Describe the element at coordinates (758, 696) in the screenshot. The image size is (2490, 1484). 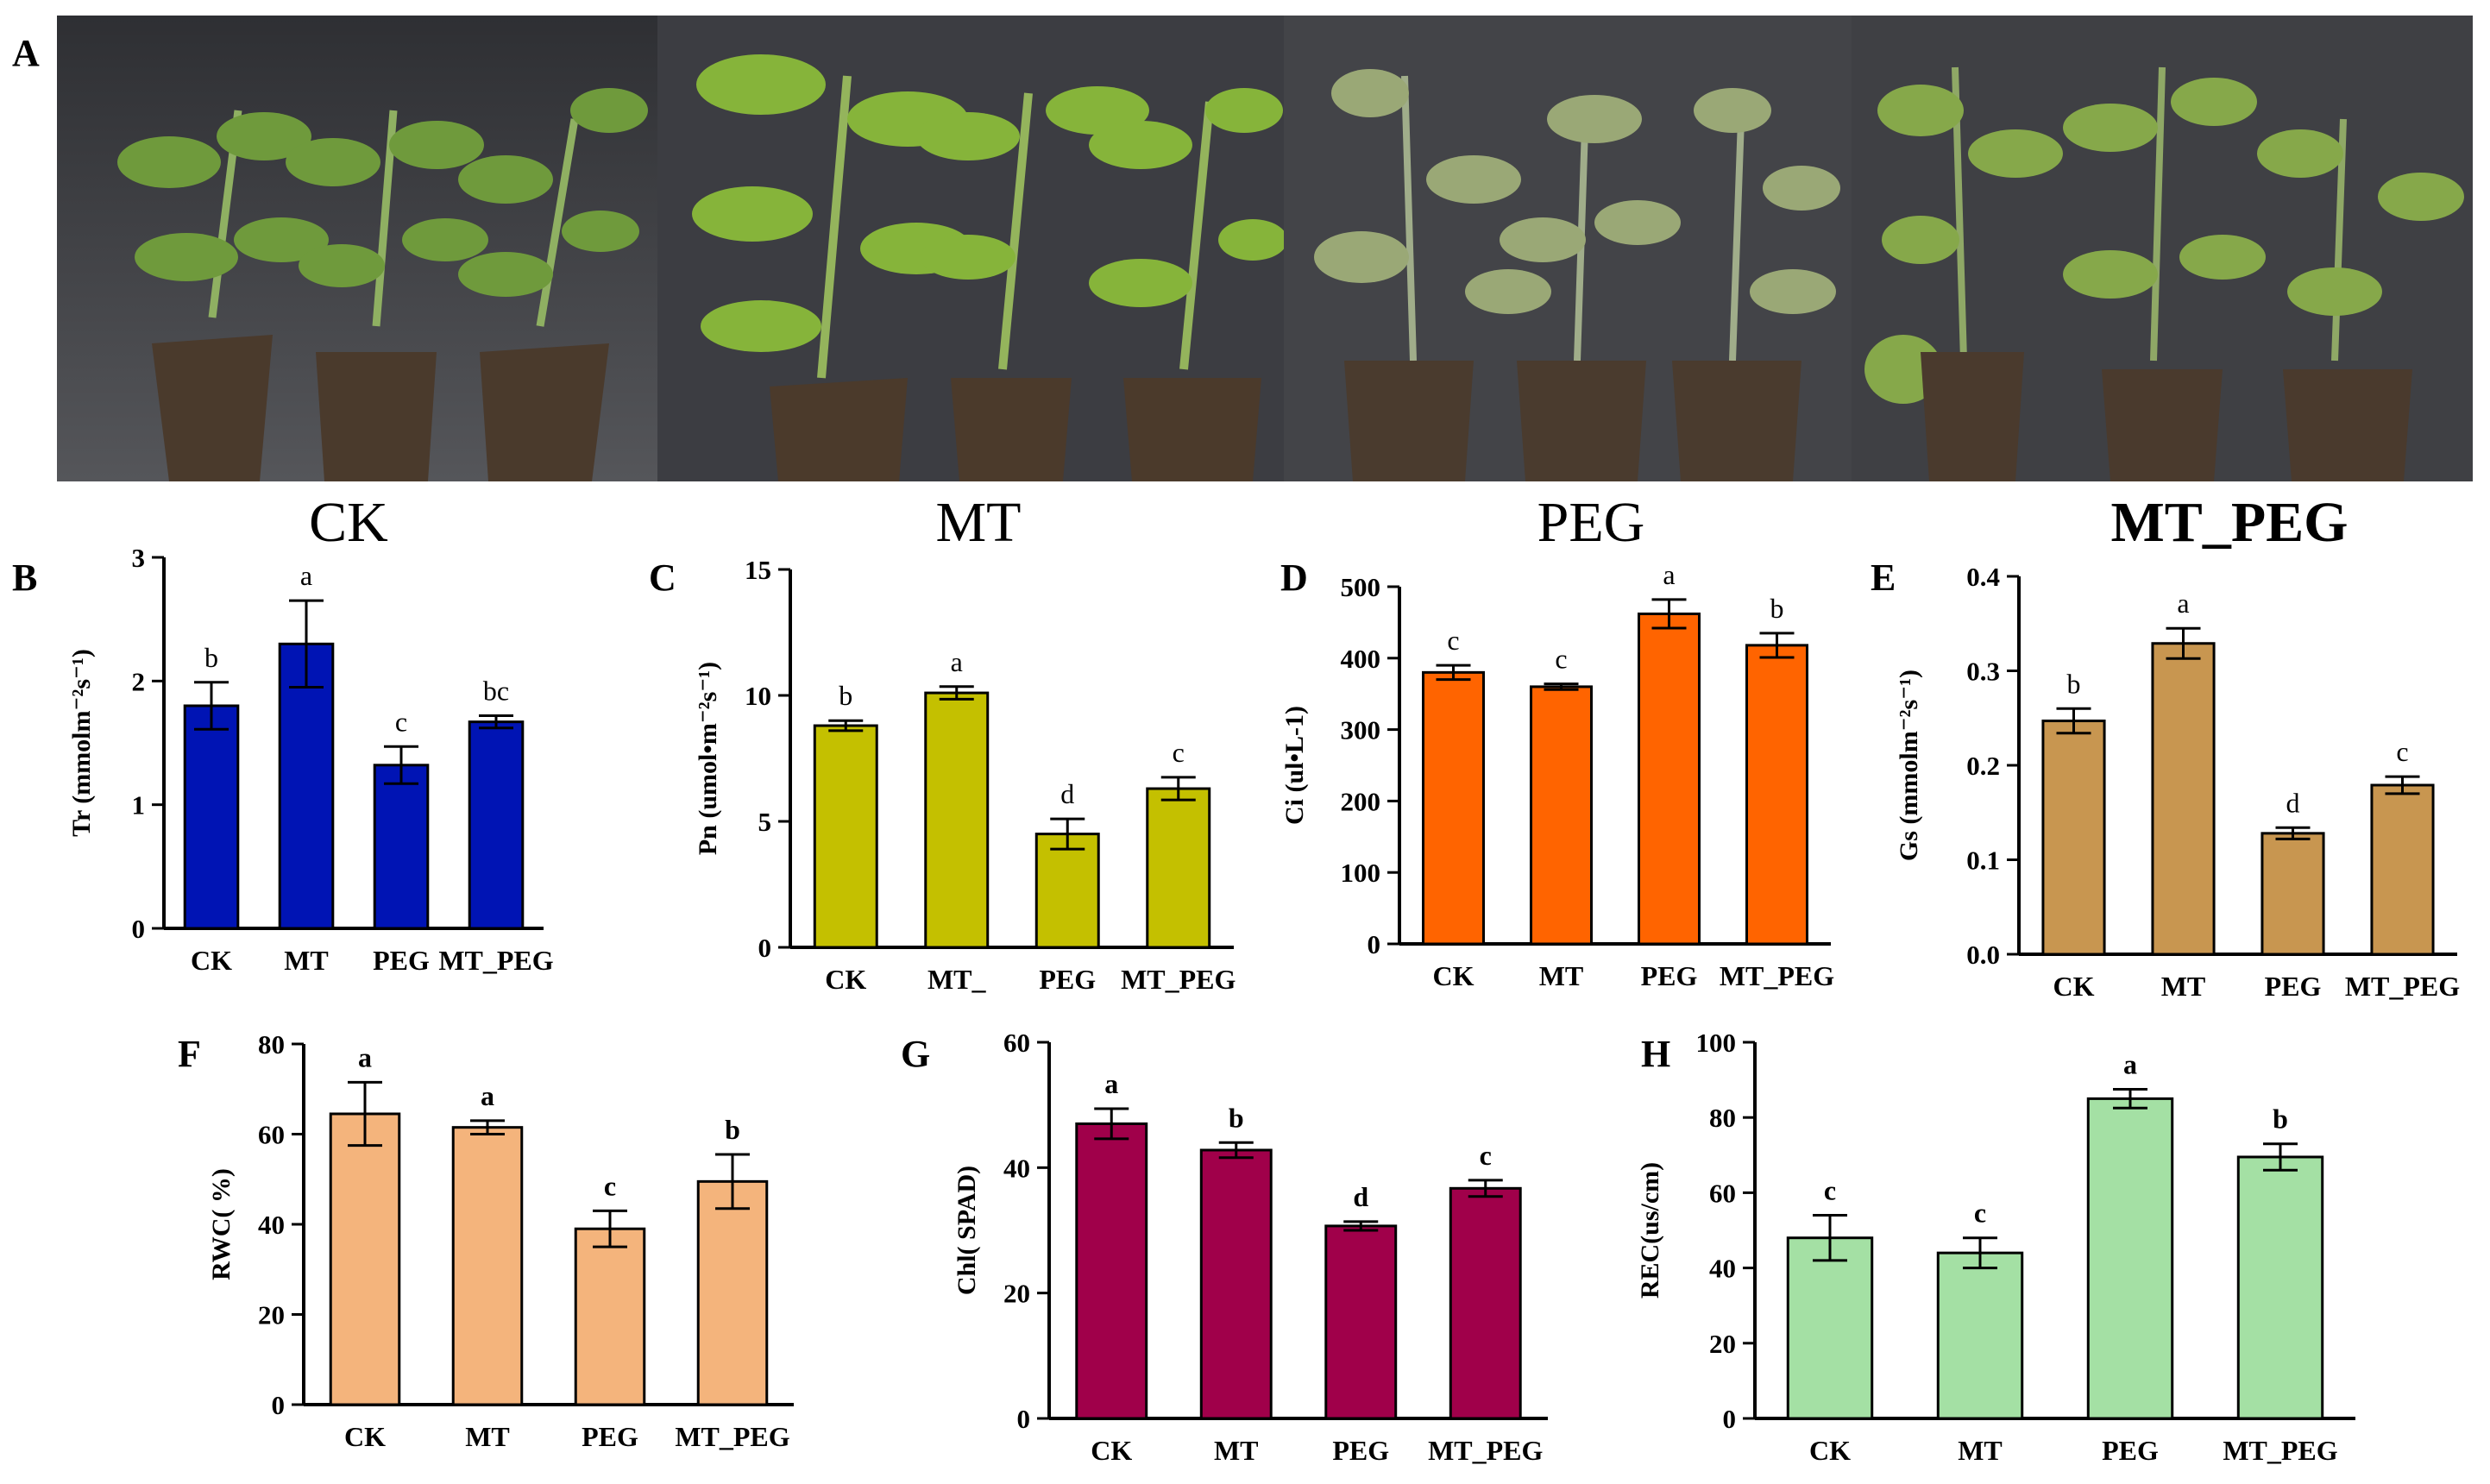
I see `y-tick-label: 10` at that location.